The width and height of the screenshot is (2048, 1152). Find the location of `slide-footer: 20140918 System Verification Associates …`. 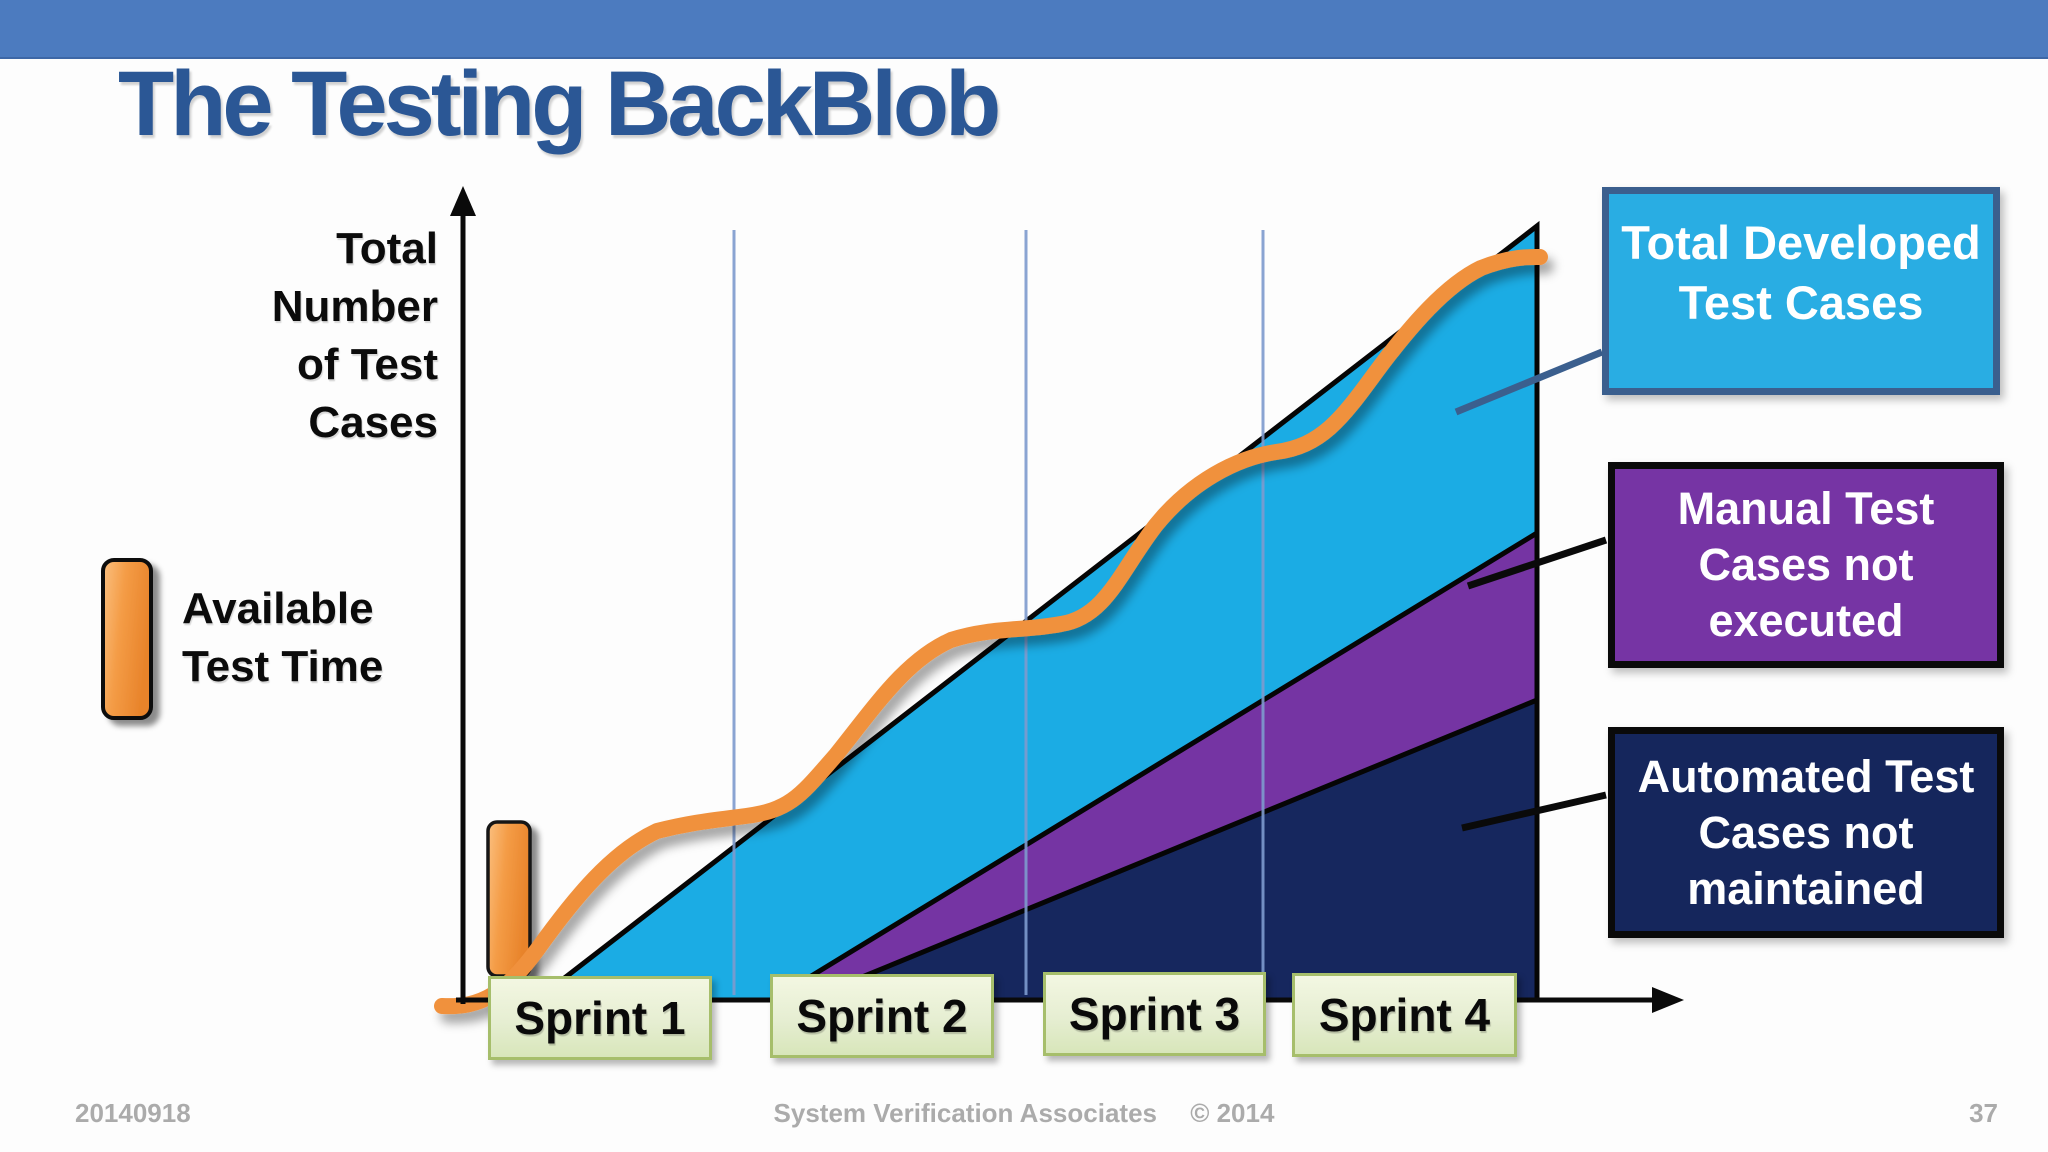

slide-footer: 20140918 System Verification Associates … is located at coordinates (1024, 1118).